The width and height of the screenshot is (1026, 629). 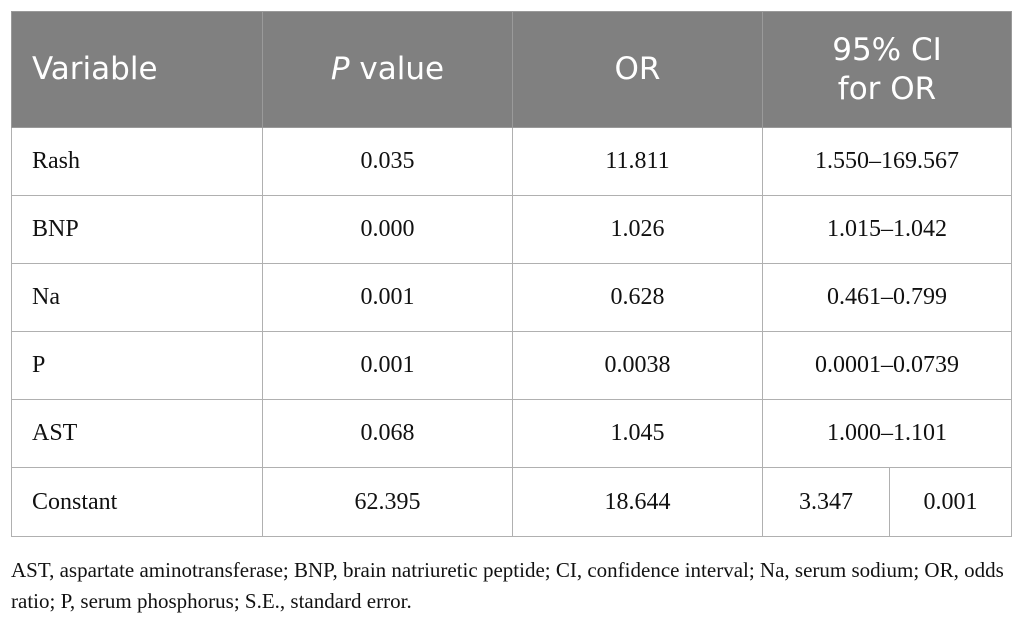 I want to click on cell-or: 1.045, so click(x=637, y=433).